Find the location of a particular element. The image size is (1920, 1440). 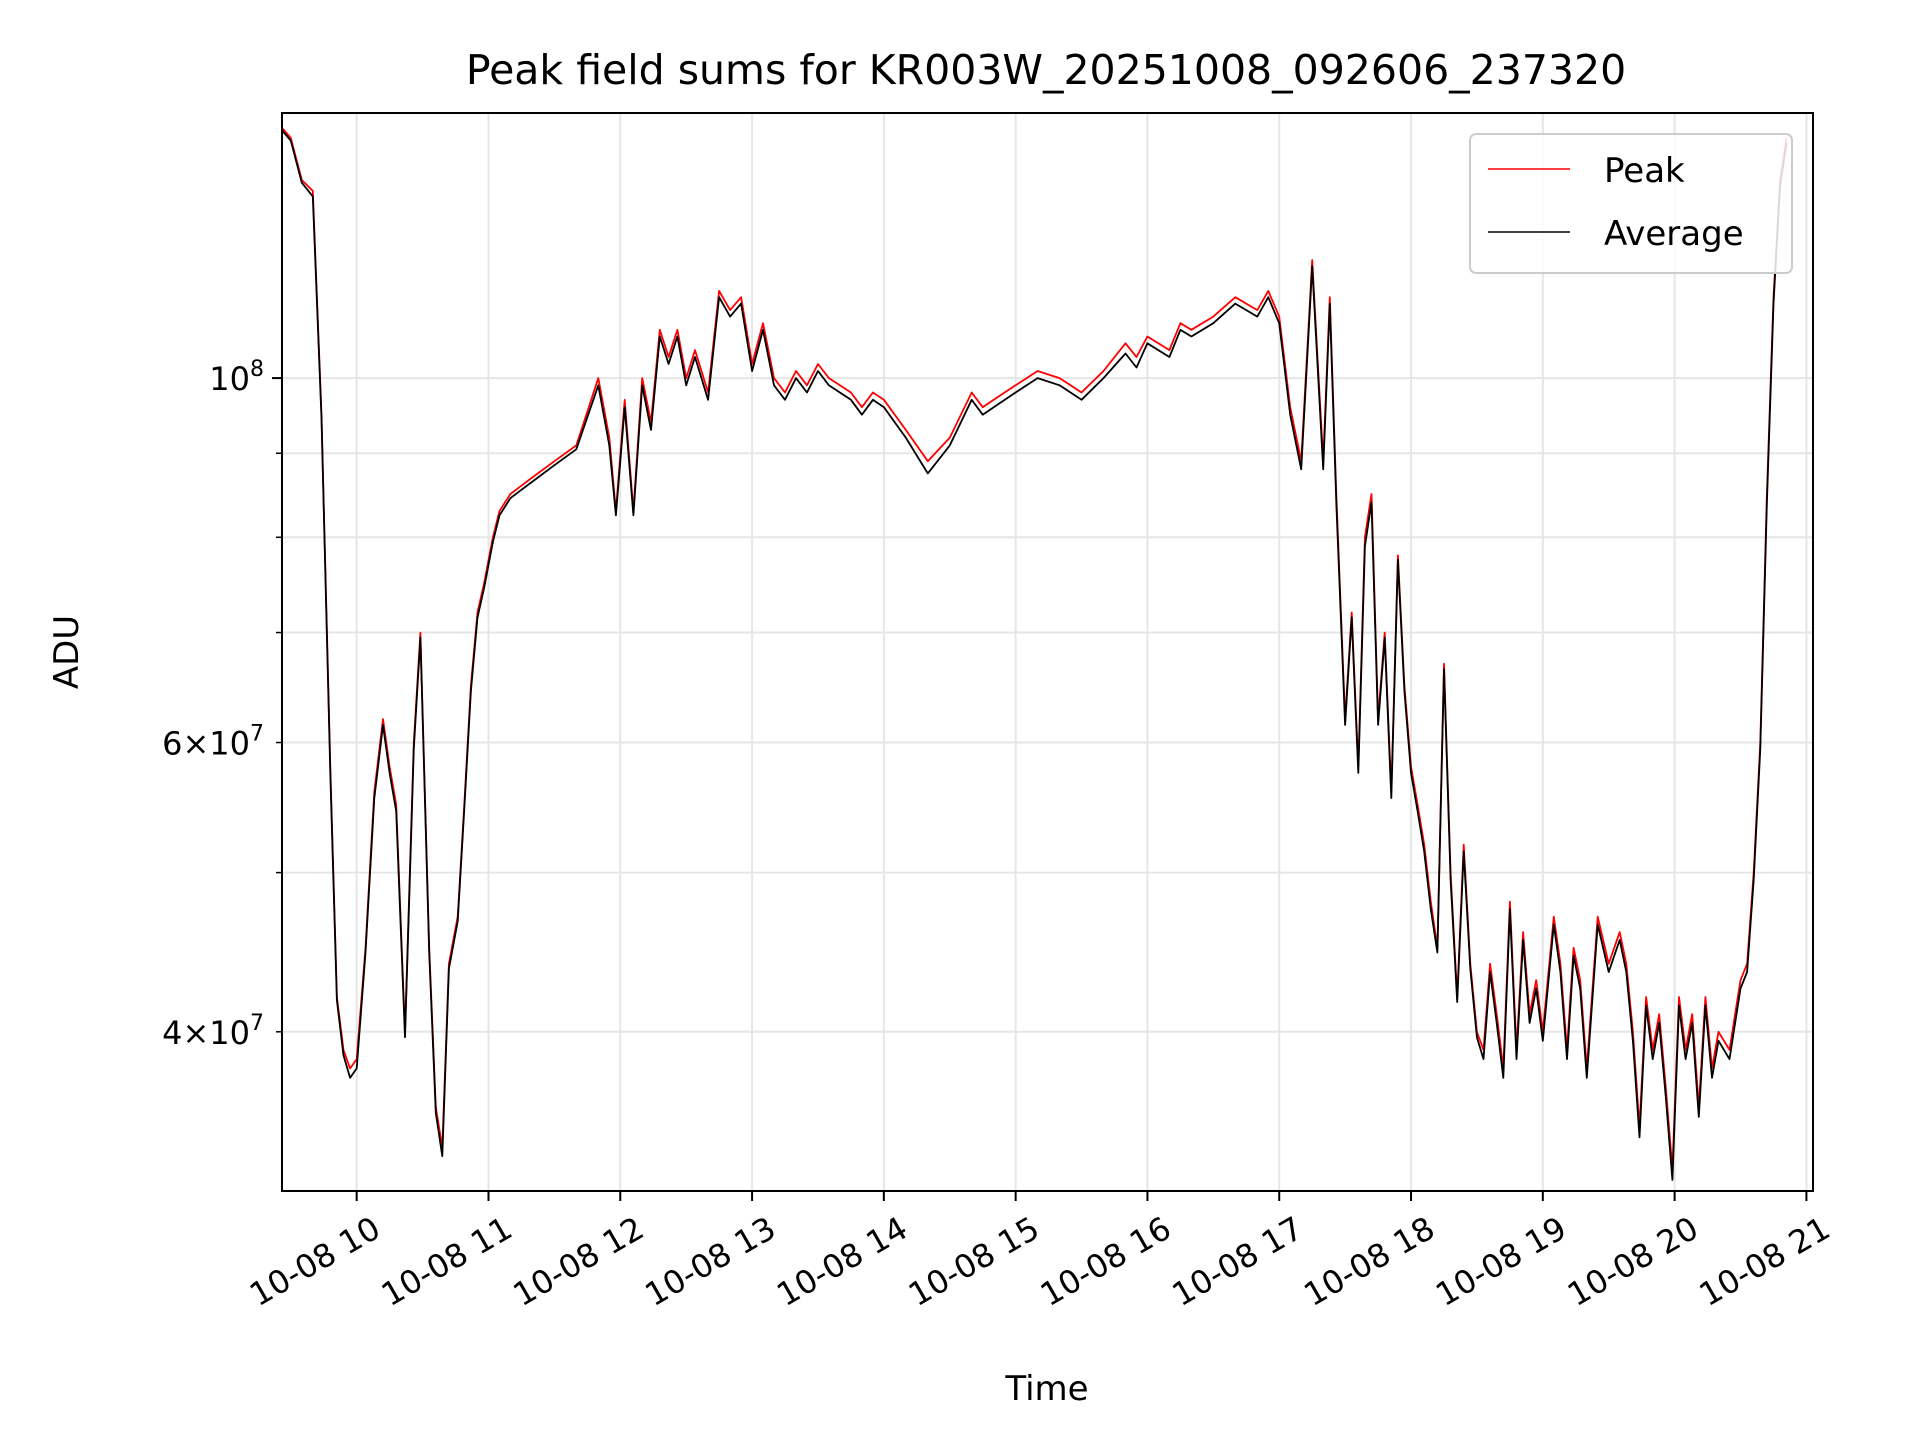

y-tick-label: 108 is located at coordinates (236, 377).